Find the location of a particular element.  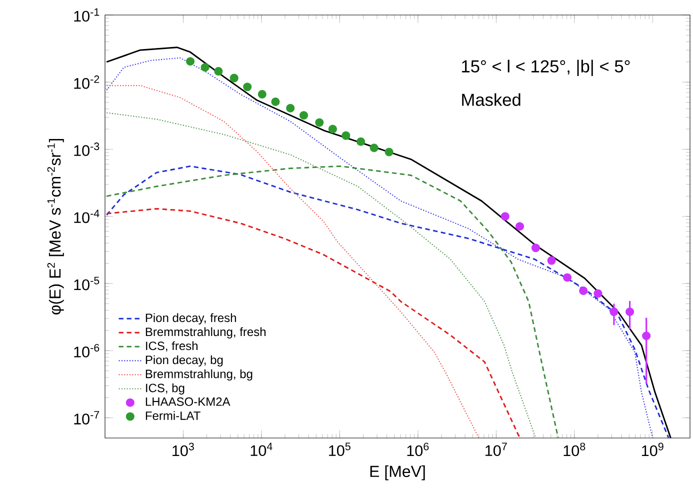

y-tick-label: 10$^{-6}$ is located at coordinates (87, 351).